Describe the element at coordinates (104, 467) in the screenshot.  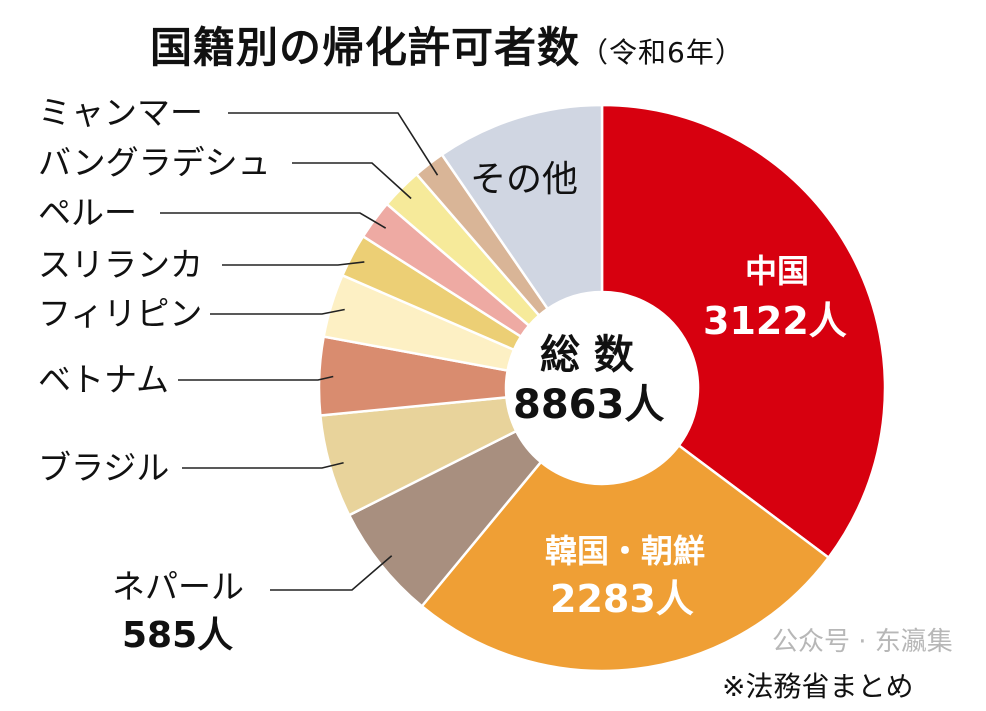
I see `label-brazil: ブラジル` at that location.